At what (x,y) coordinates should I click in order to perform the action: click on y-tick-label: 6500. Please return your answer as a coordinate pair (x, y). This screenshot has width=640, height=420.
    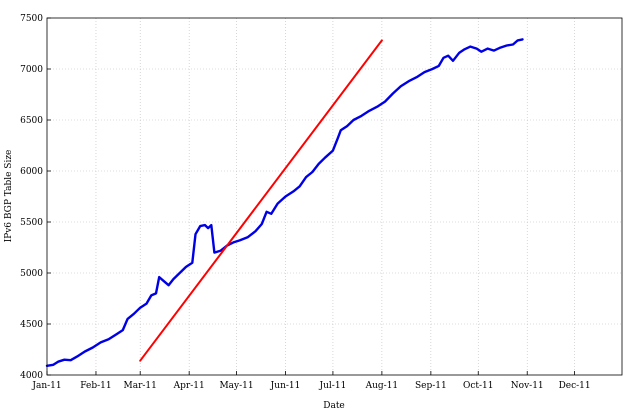
    Looking at the image, I should click on (31, 121).